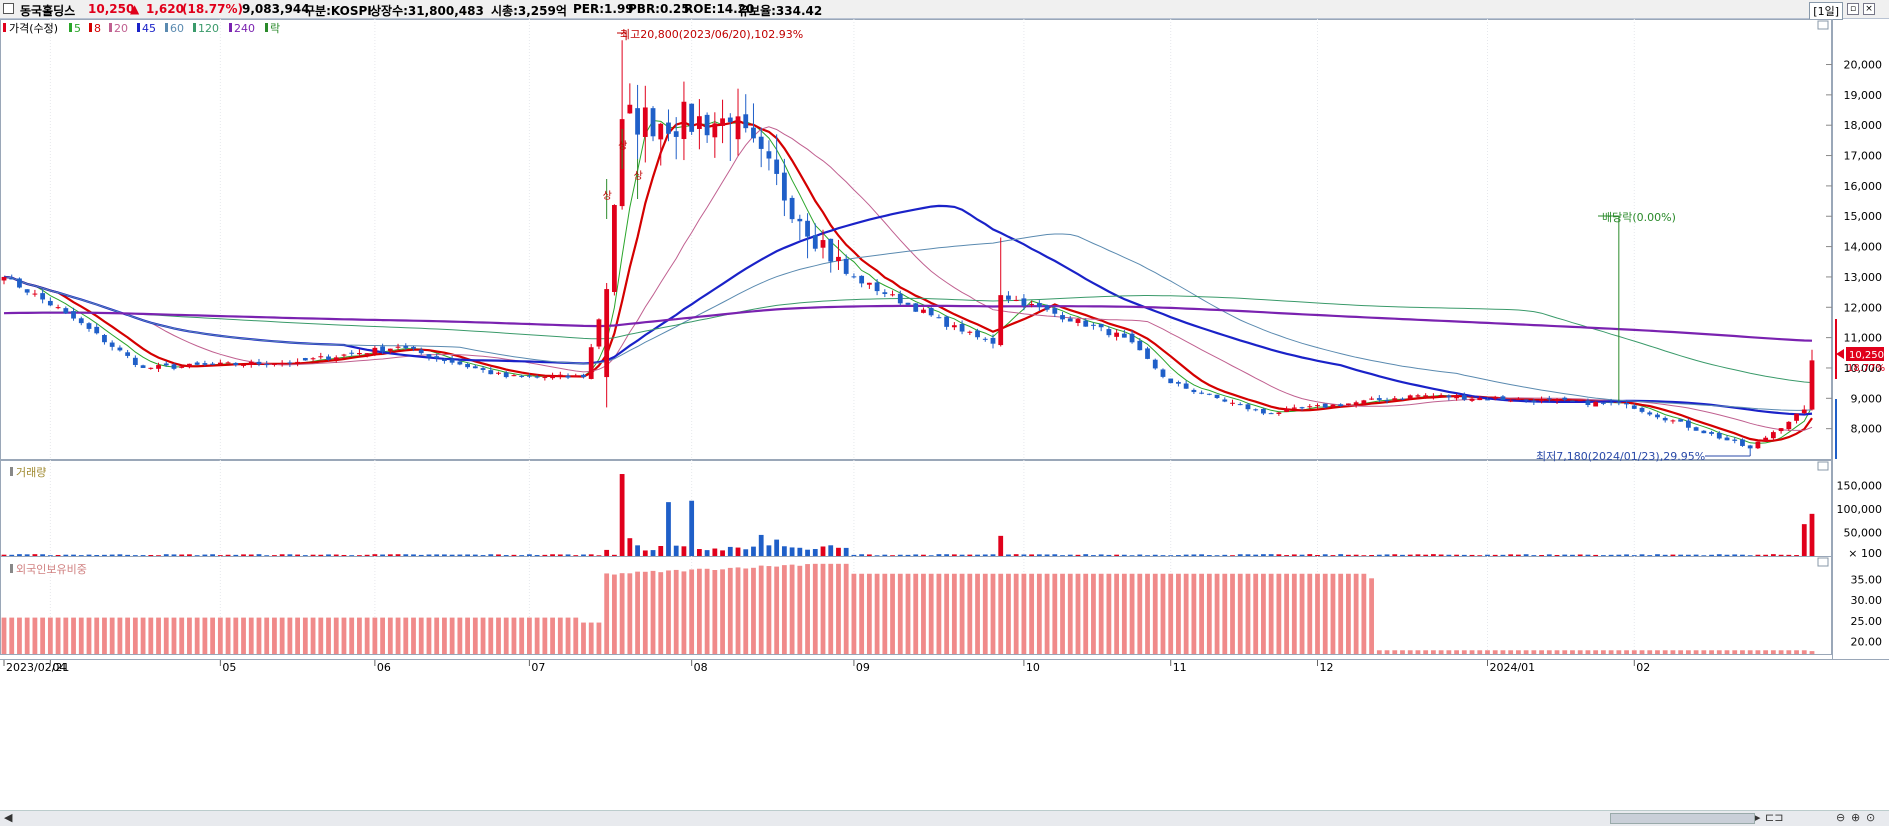  What do you see at coordinates (944, 818) in the screenshot?
I see `horizontal-scrollbar: ◀ ▶ ⊏⊐ ⊖ ⊕ ⊙` at bounding box center [944, 818].